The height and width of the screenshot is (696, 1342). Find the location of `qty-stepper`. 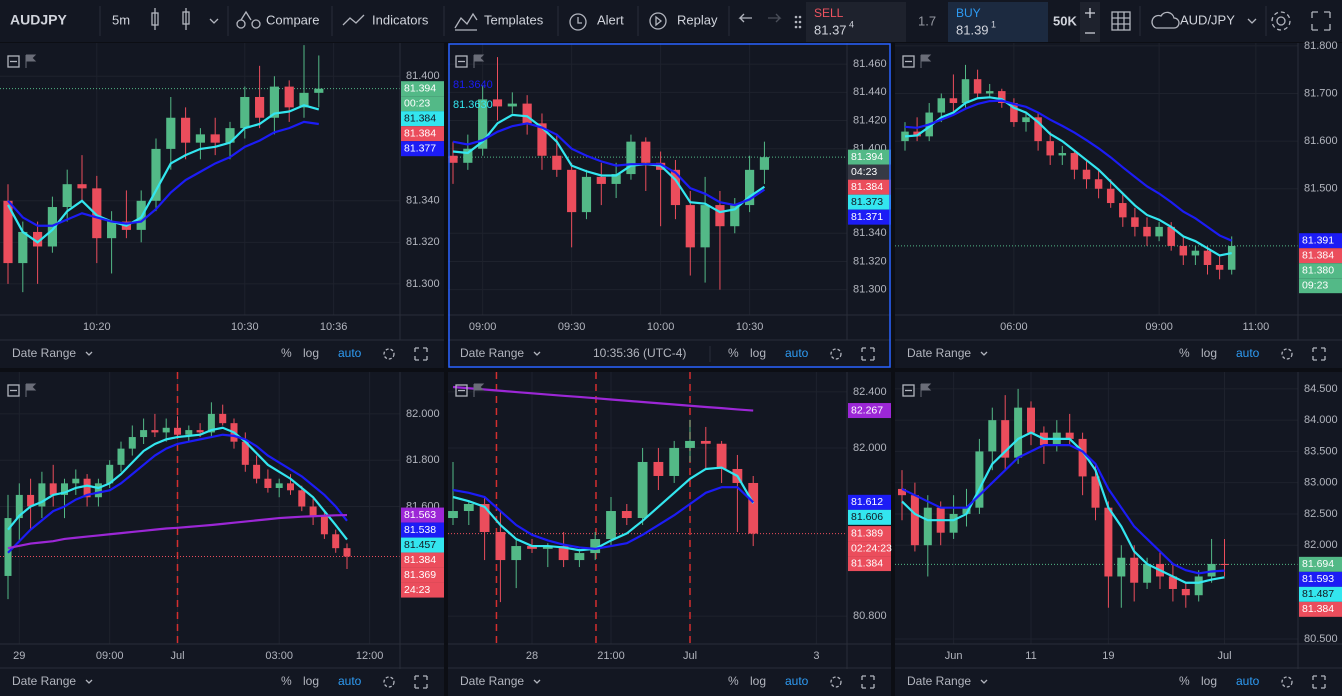

qty-stepper is located at coordinates (1090, 22).